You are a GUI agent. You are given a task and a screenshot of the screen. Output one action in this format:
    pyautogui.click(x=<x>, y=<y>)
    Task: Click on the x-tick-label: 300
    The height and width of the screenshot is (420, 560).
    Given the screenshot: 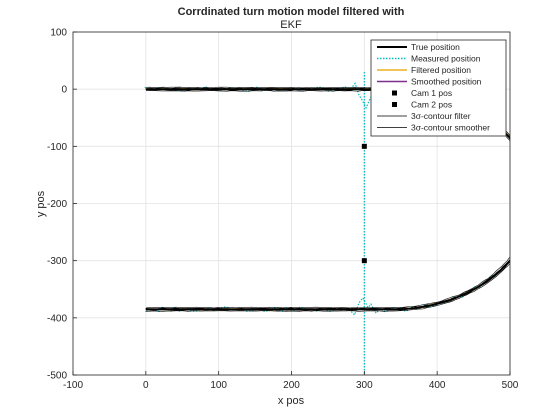 What is the action you would take?
    pyautogui.click(x=364, y=385)
    